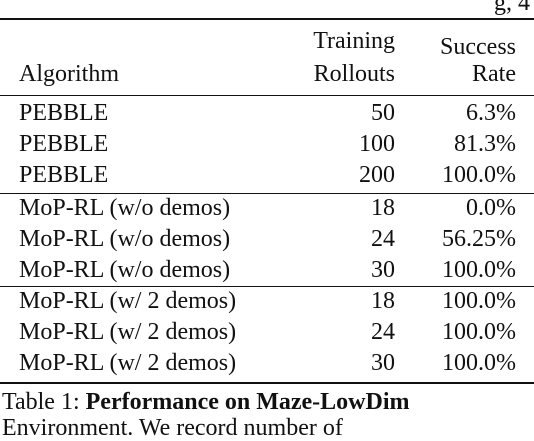 The image size is (534, 441). What do you see at coordinates (377, 175) in the screenshot?
I see `rollouts-cell: 200` at bounding box center [377, 175].